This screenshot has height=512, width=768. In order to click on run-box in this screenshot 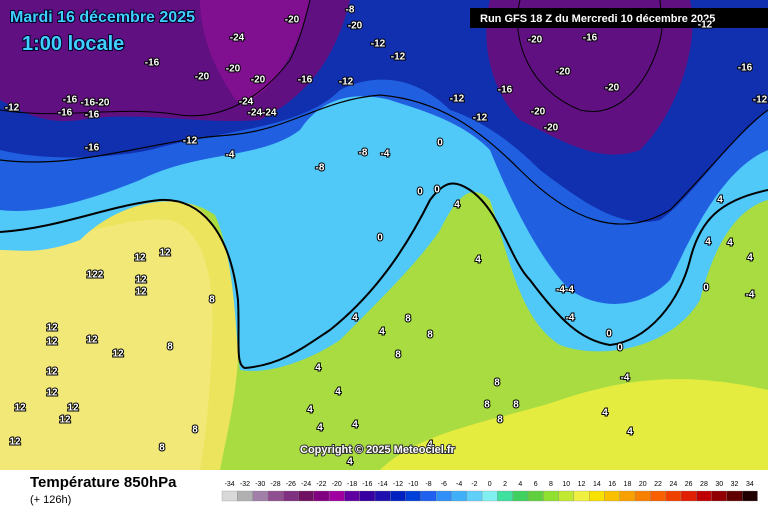, I will do `click(619, 18)`.